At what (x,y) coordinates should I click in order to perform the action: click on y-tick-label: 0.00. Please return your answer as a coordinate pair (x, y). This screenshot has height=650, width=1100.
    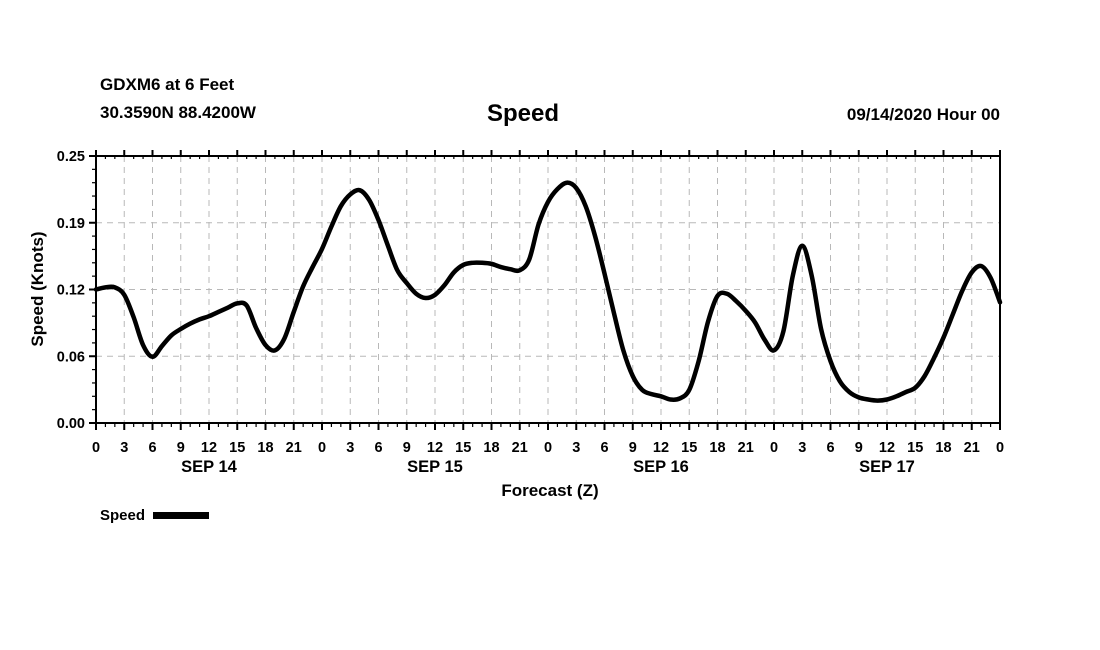
    Looking at the image, I should click on (71, 424).